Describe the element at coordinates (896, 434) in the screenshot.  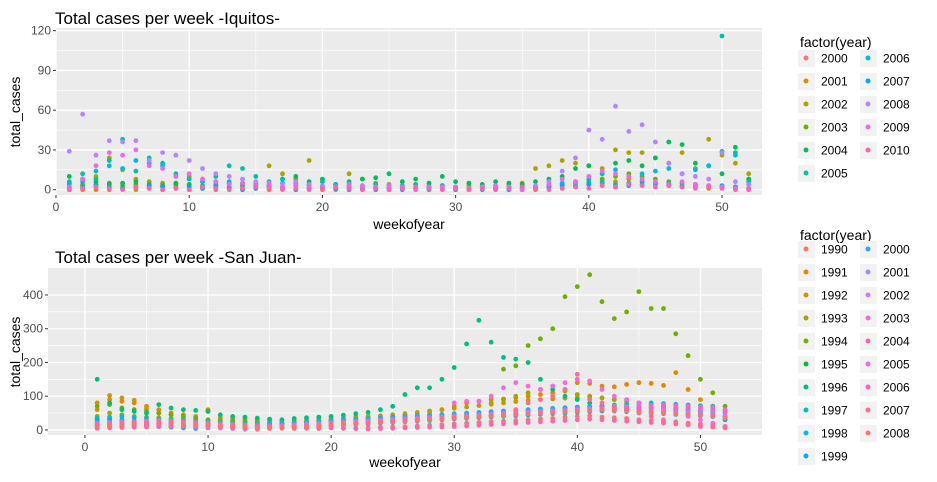
I see `legend-label: 2008` at that location.